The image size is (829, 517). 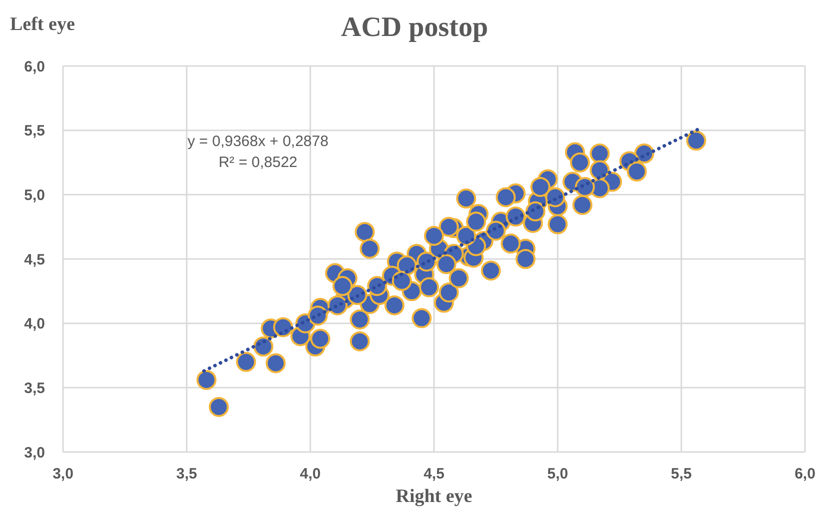 What do you see at coordinates (34, 131) in the screenshot?
I see `y-tick-label: 5,5` at bounding box center [34, 131].